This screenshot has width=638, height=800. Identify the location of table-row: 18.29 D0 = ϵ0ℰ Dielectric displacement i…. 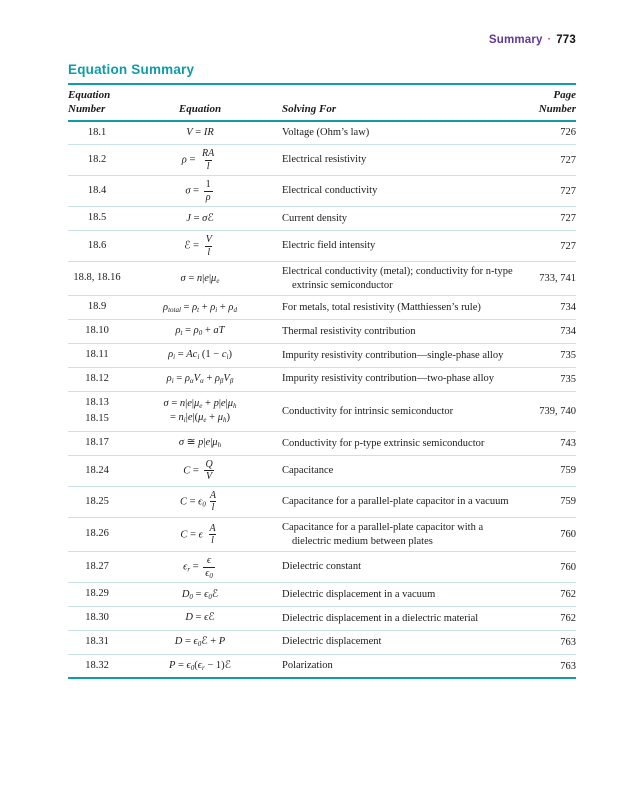
(322, 595).